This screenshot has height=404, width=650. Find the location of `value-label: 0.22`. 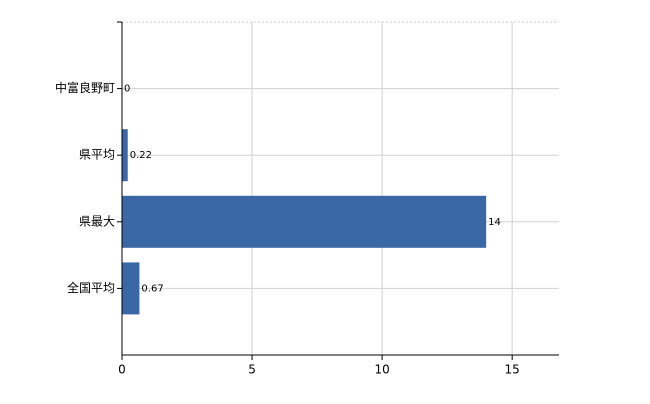

value-label: 0.22 is located at coordinates (141, 155).